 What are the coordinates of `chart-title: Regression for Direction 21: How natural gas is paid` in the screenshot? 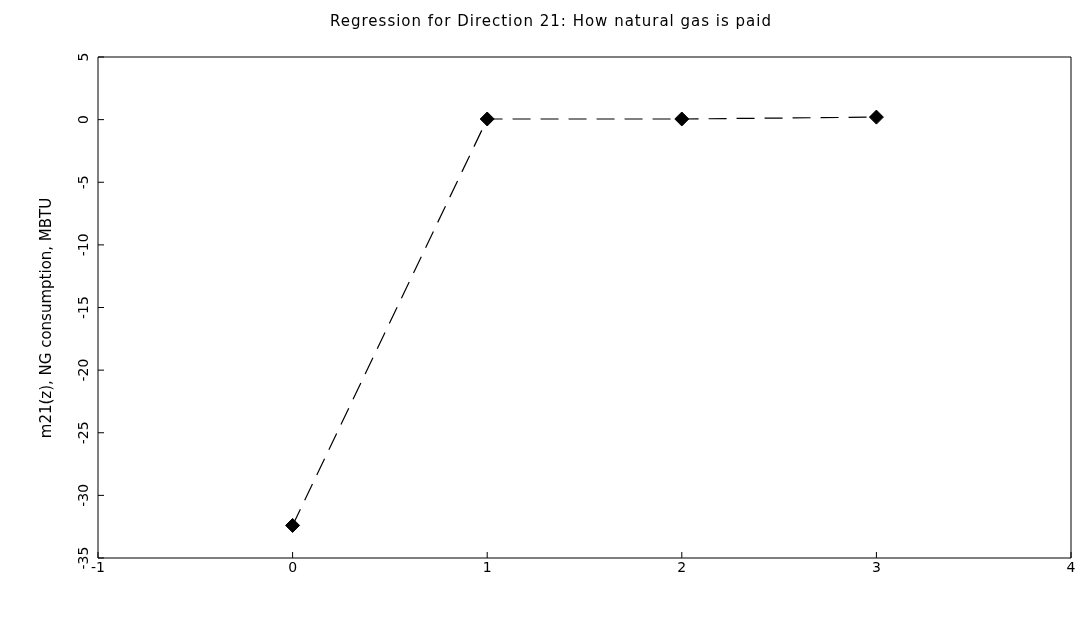 It's located at (551, 21).